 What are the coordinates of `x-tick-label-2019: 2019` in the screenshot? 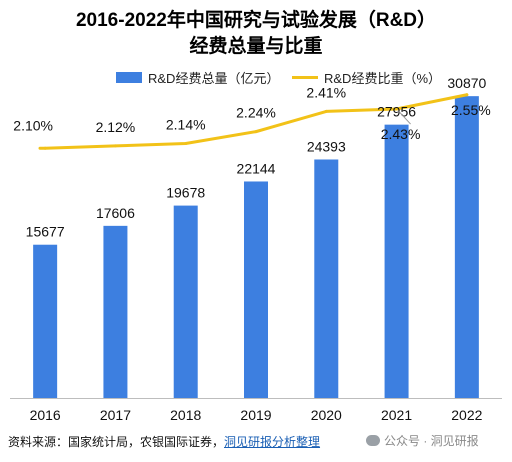 It's located at (255, 415).